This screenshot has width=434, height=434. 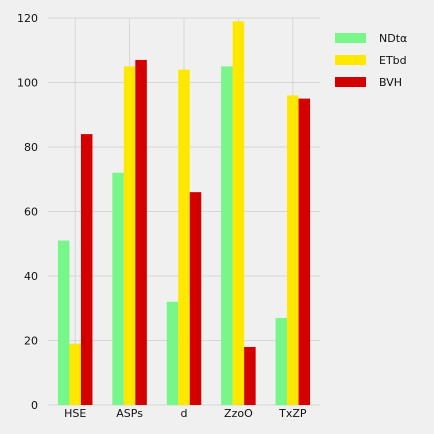 I want to click on bar-ZzoO-NDtα, so click(x=227, y=235).